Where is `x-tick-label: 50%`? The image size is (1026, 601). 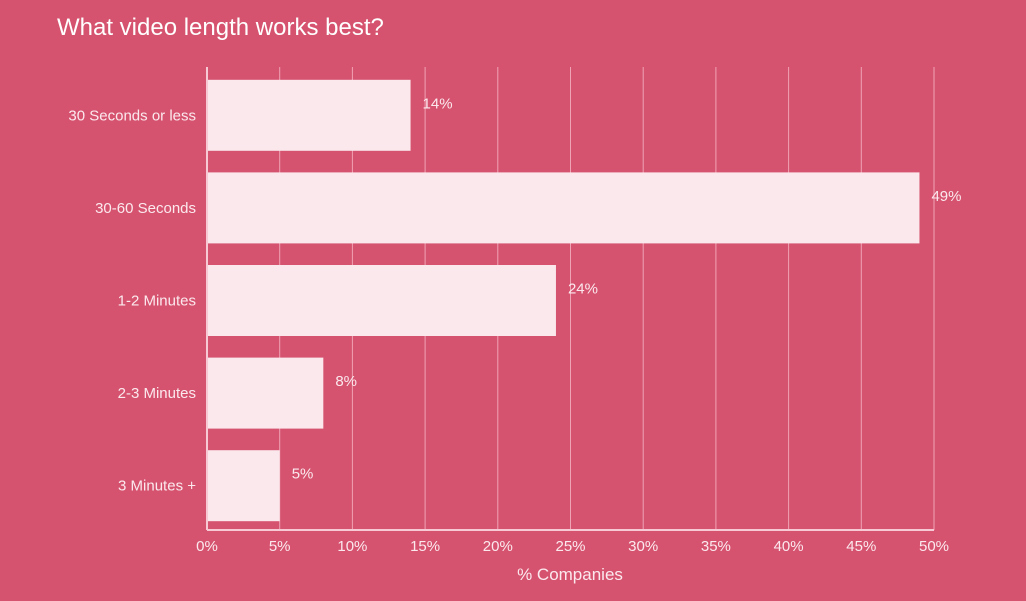 x-tick-label: 50% is located at coordinates (934, 546).